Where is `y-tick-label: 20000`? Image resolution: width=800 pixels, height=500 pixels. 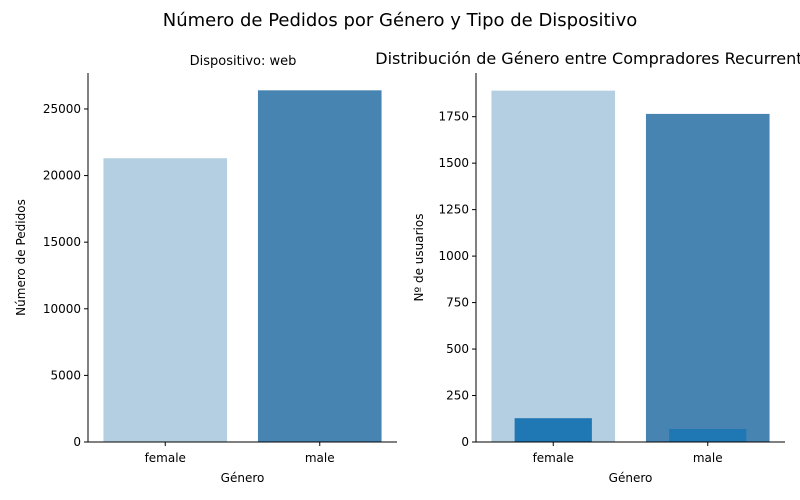 y-tick-label: 20000 is located at coordinates (62, 176).